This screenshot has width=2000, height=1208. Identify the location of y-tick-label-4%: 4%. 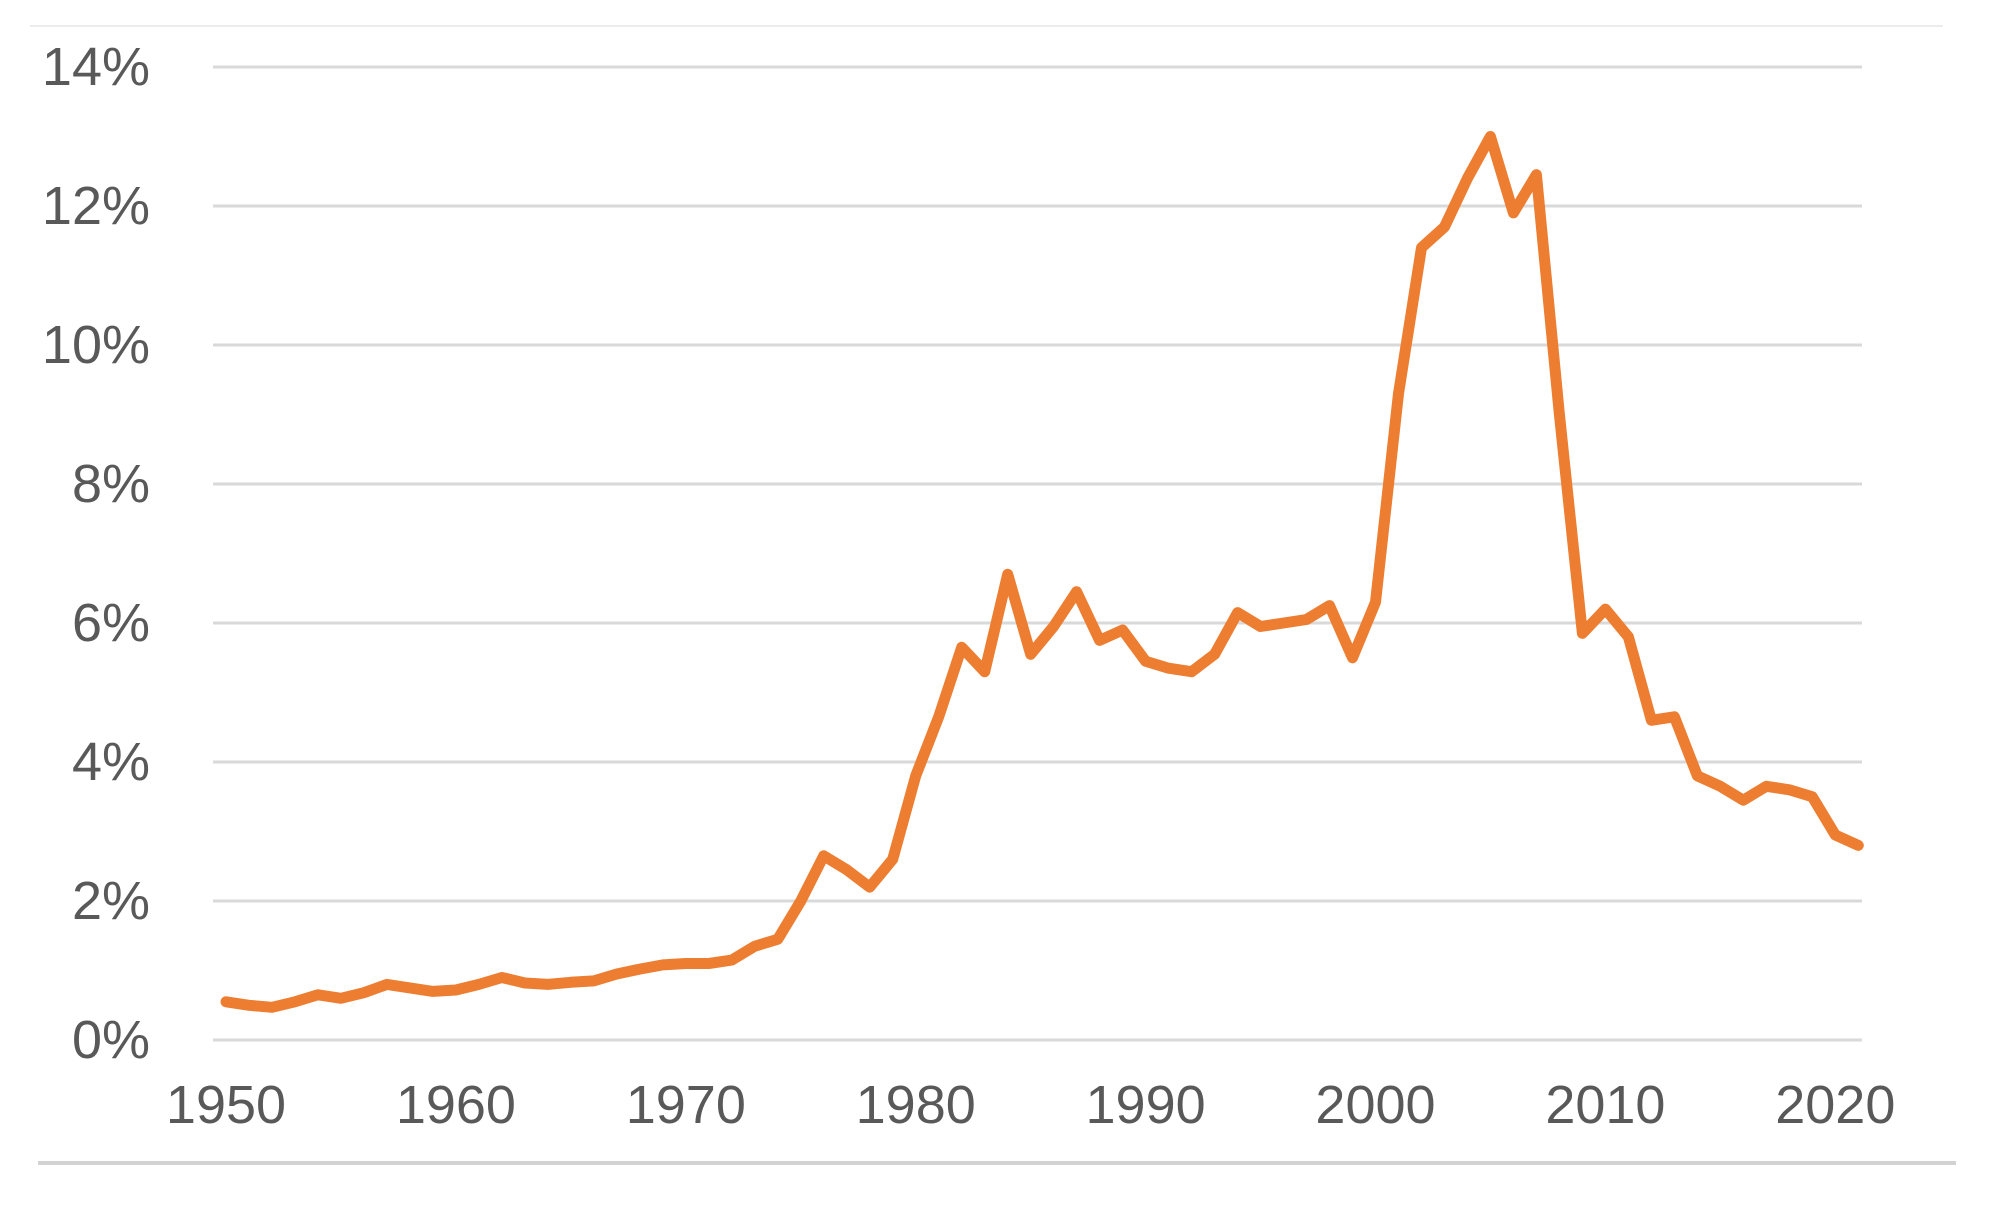
(111, 762).